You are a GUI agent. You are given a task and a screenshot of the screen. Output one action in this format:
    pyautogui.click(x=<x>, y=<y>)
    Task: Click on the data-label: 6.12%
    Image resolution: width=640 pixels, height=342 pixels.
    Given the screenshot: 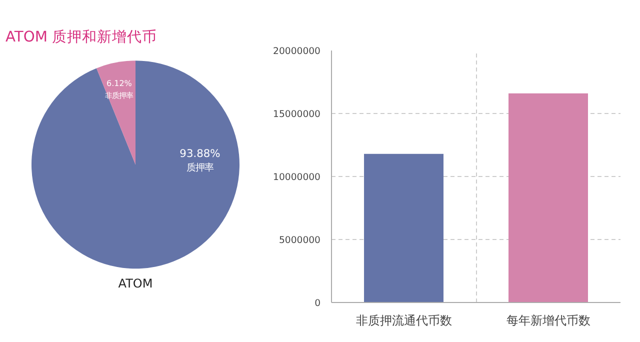 What is the action you would take?
    pyautogui.click(x=119, y=83)
    